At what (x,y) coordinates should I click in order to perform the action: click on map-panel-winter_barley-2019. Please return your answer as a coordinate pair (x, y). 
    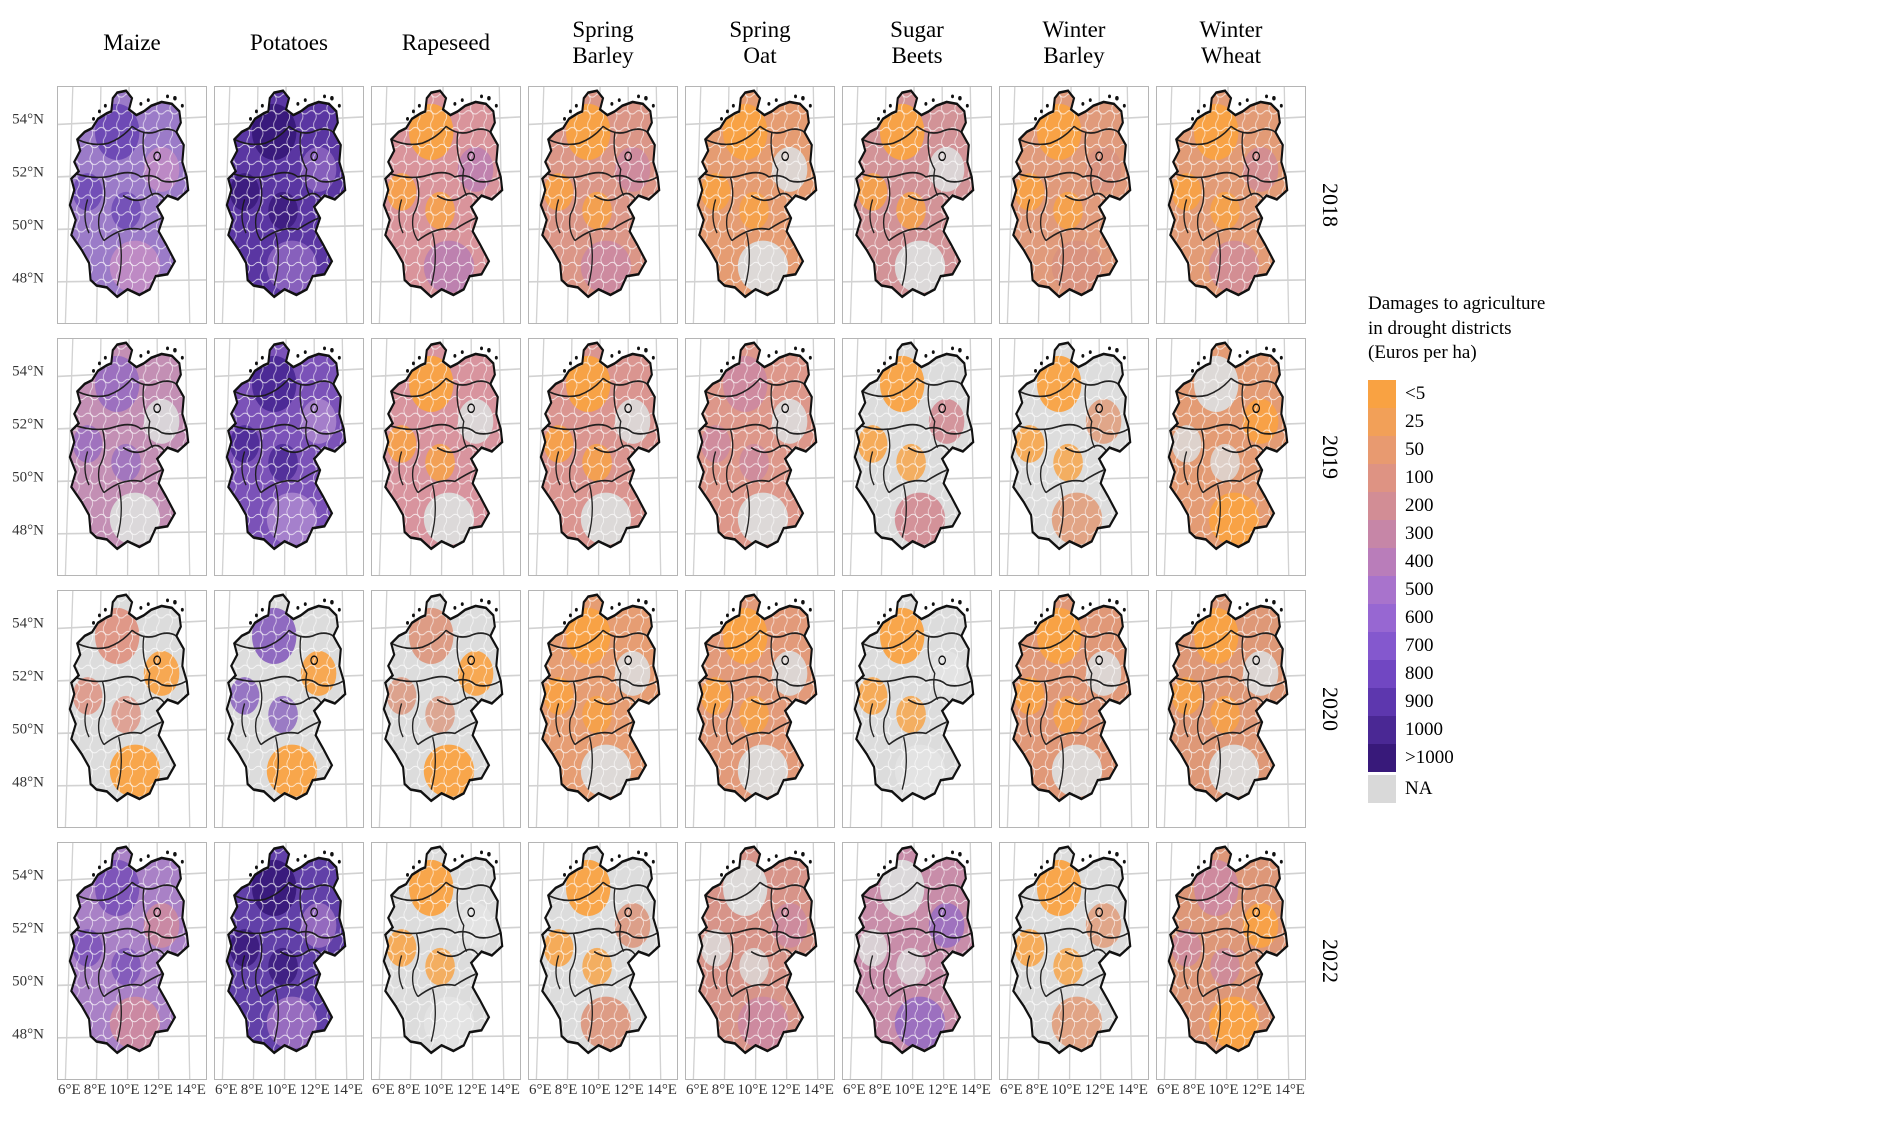
    Looking at the image, I should click on (1074, 457).